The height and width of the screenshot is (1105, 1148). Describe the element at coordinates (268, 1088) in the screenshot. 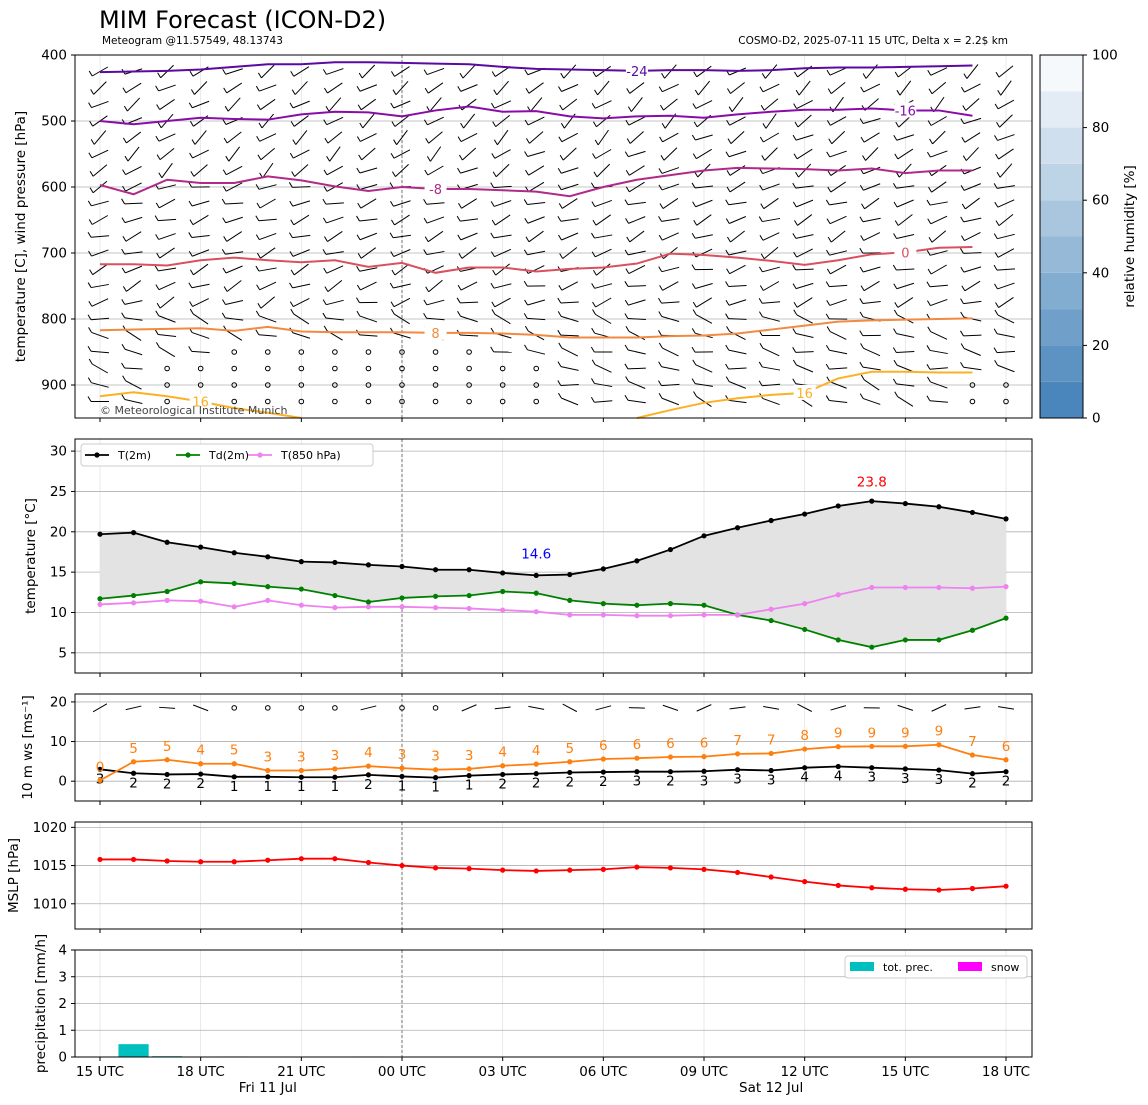

I see `day-label: Fri 11 Jul` at that location.